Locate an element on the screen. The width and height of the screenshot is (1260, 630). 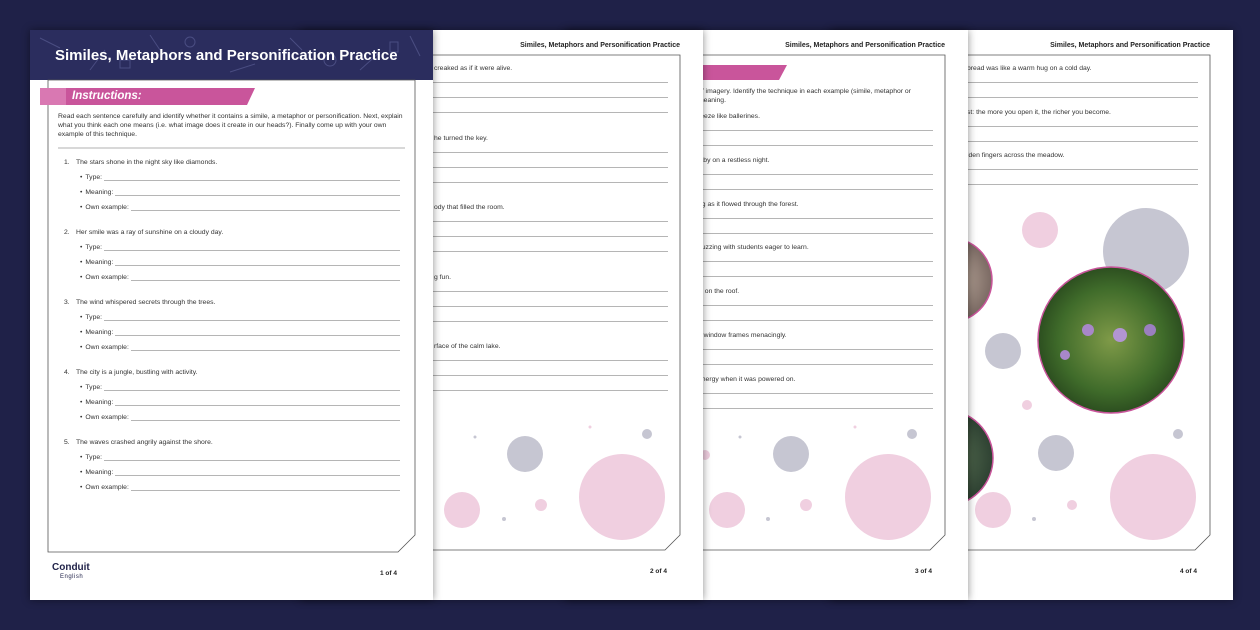
item-text: ody that filled the room. is located at coordinates (469, 207).